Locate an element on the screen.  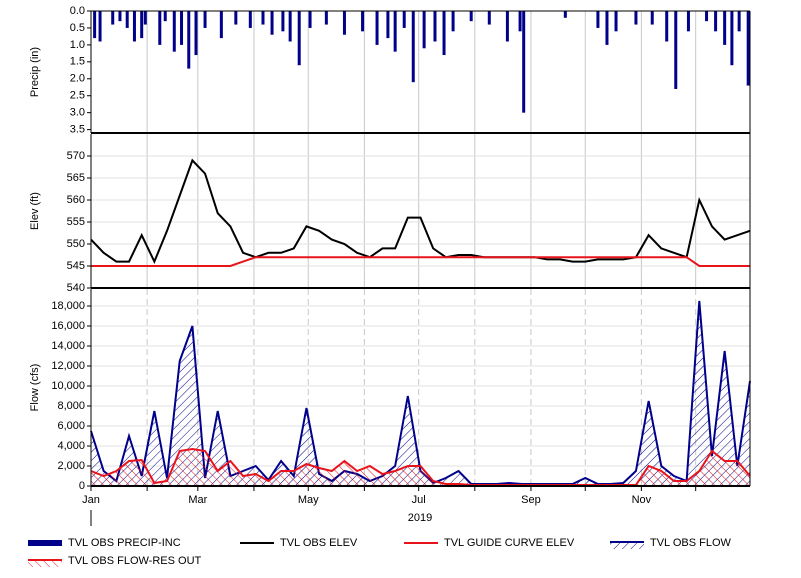
x-tick-label: Jul is located at coordinates (419, 500).